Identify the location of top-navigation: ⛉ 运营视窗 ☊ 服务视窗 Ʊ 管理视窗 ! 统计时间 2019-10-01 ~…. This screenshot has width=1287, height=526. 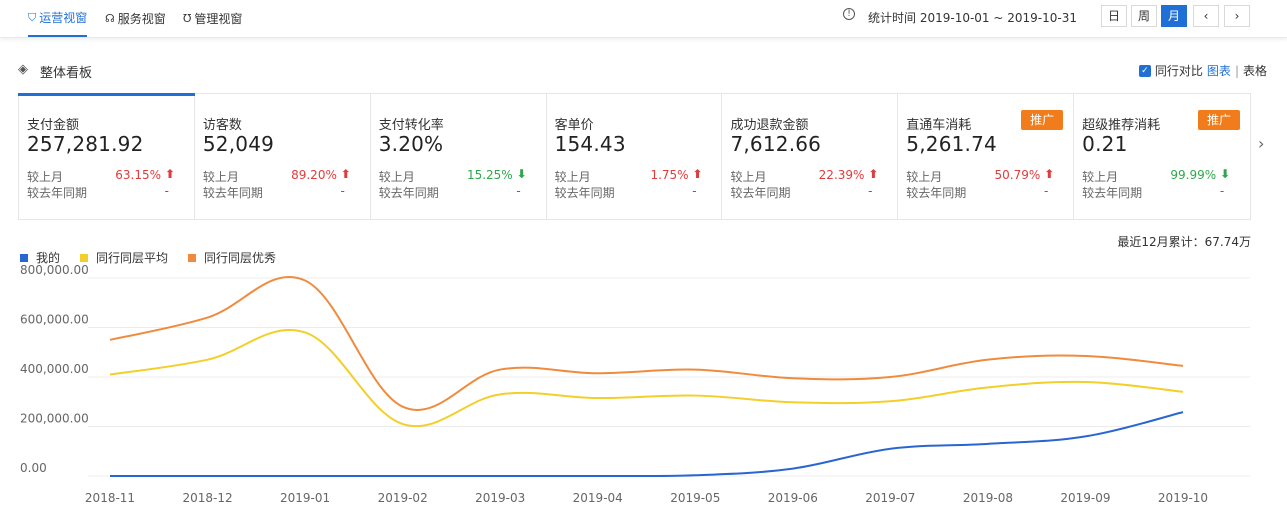
(643, 19).